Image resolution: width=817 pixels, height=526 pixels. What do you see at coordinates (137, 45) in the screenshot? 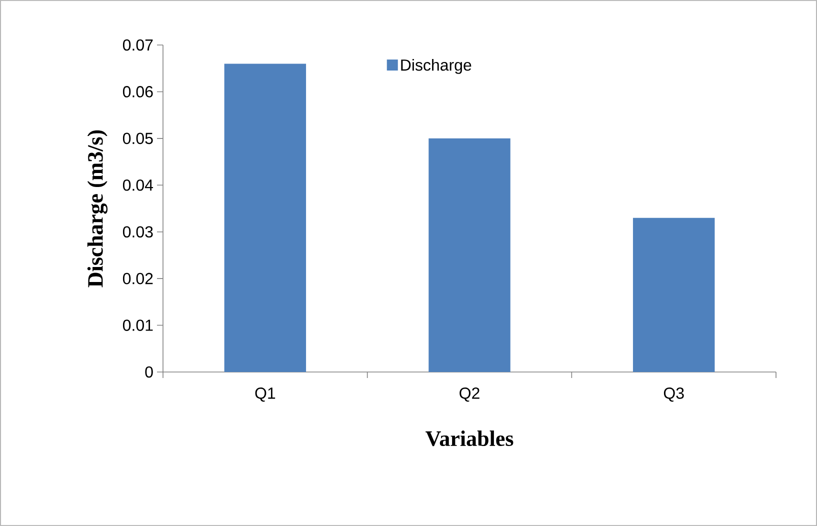
I see `y-tick-label: 0.07` at bounding box center [137, 45].